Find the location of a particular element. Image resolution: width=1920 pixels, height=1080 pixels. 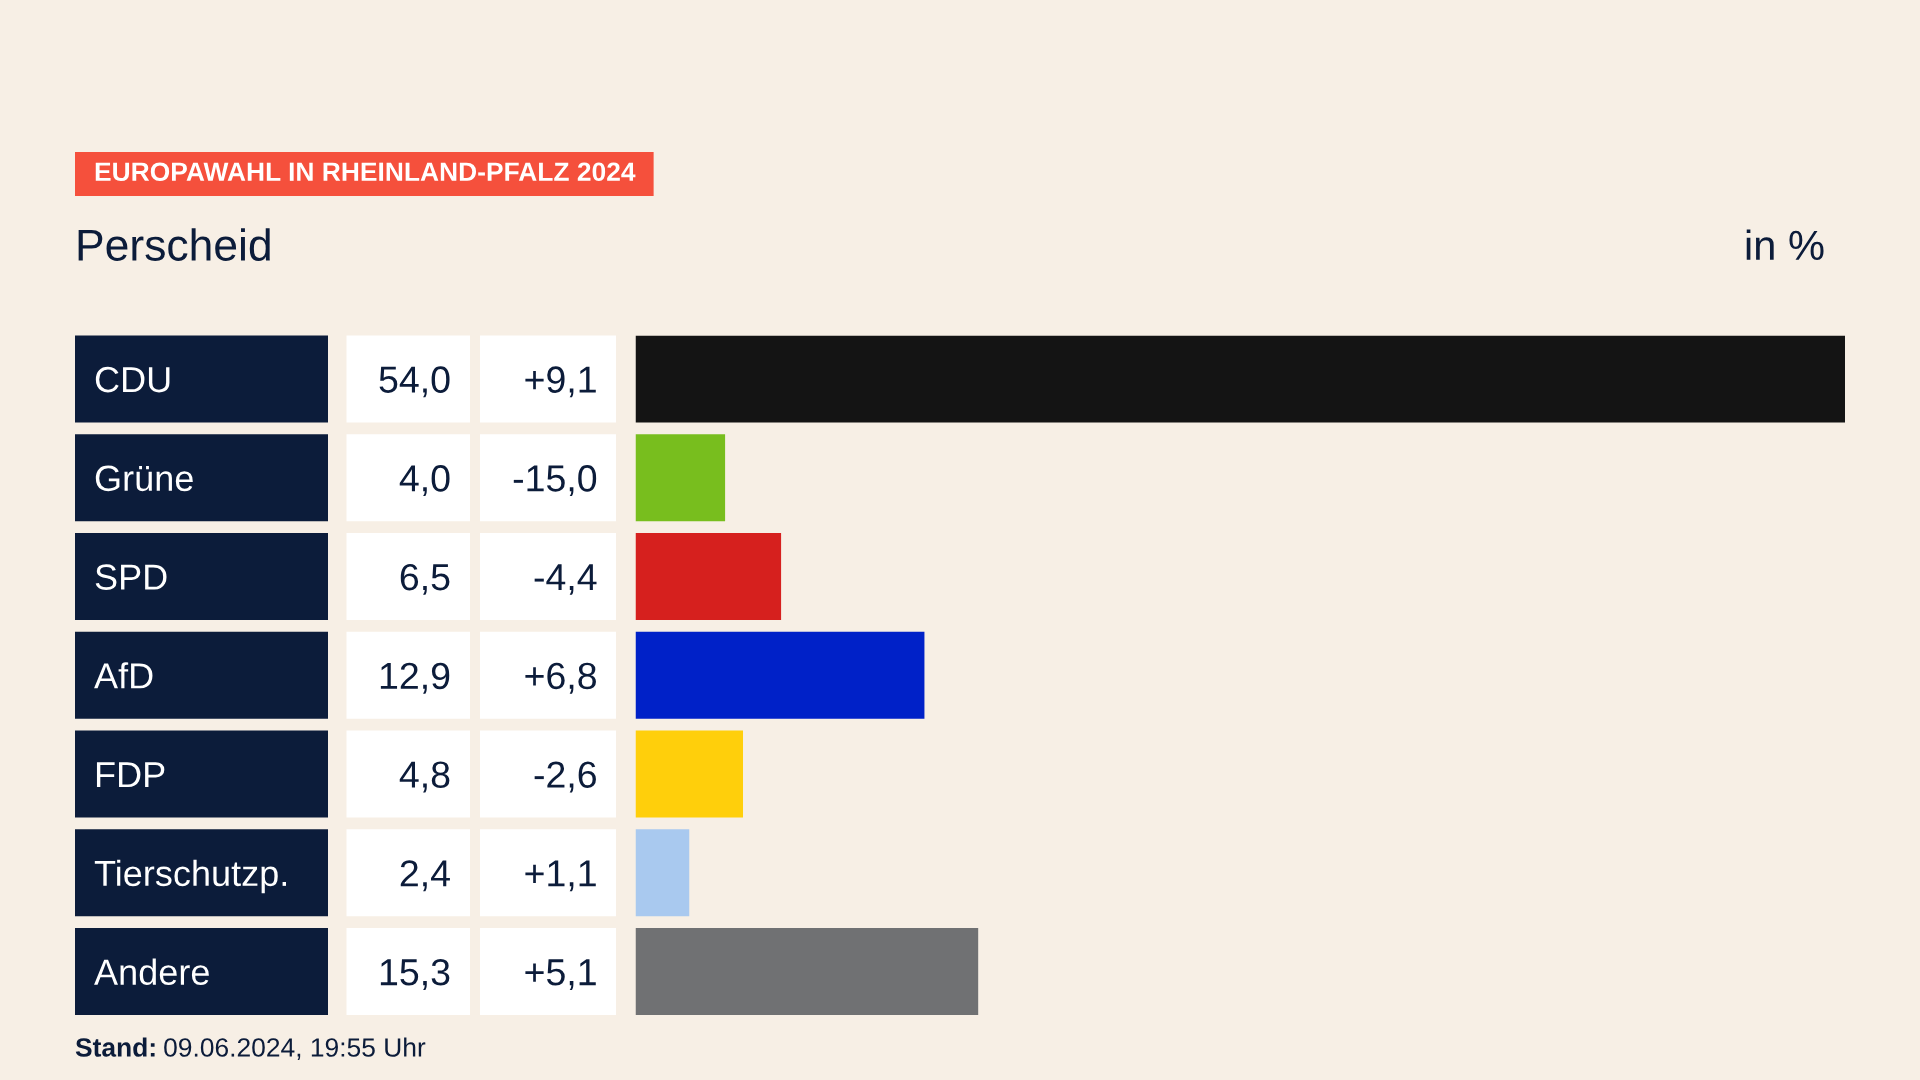

y-tick-label: Andere is located at coordinates (151, 971).